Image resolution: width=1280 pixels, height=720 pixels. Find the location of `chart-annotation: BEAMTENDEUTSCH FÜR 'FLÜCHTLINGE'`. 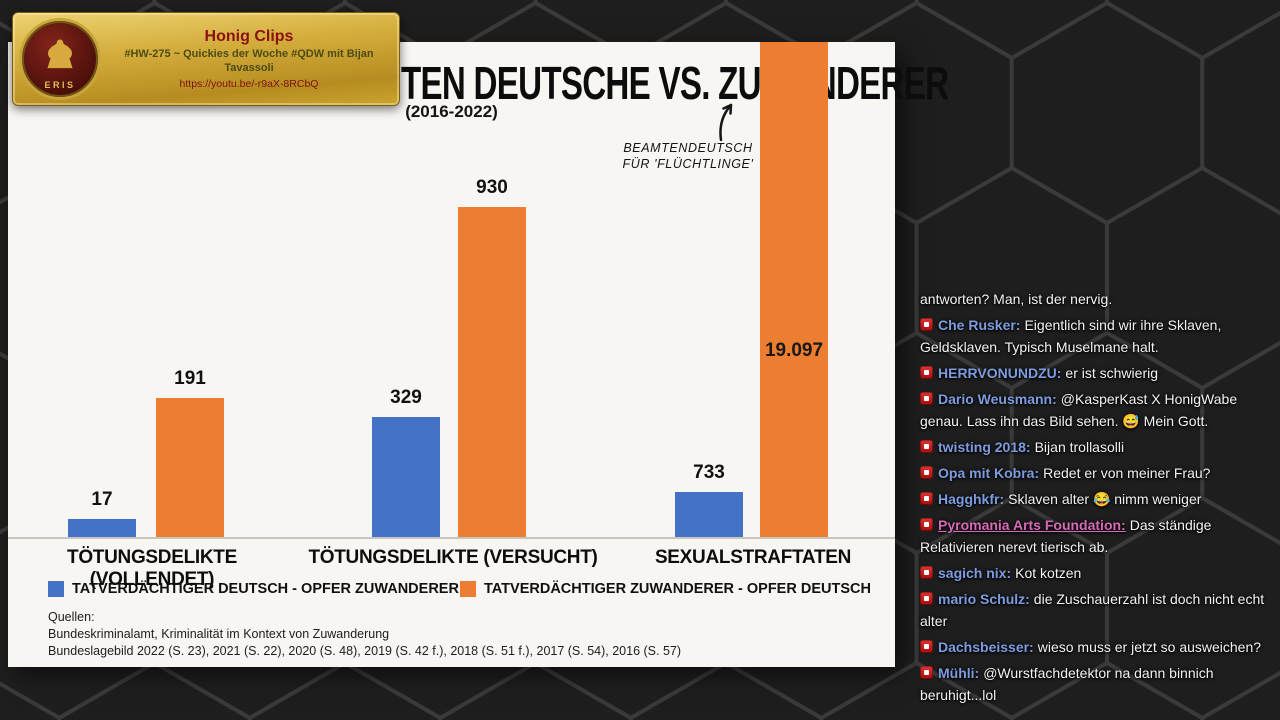

chart-annotation: BEAMTENDEUTSCH FÜR 'FLÜCHTLINGE' is located at coordinates (688, 156).